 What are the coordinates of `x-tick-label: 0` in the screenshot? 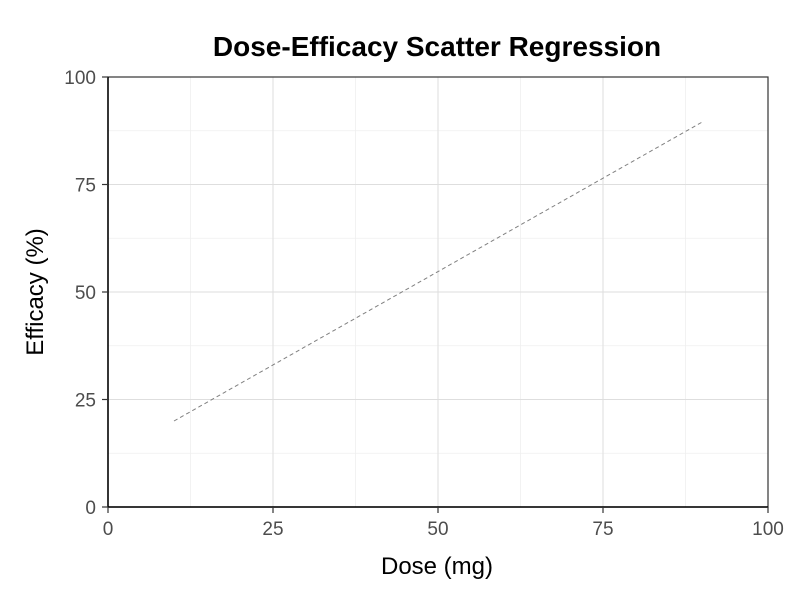 It's located at (108, 529).